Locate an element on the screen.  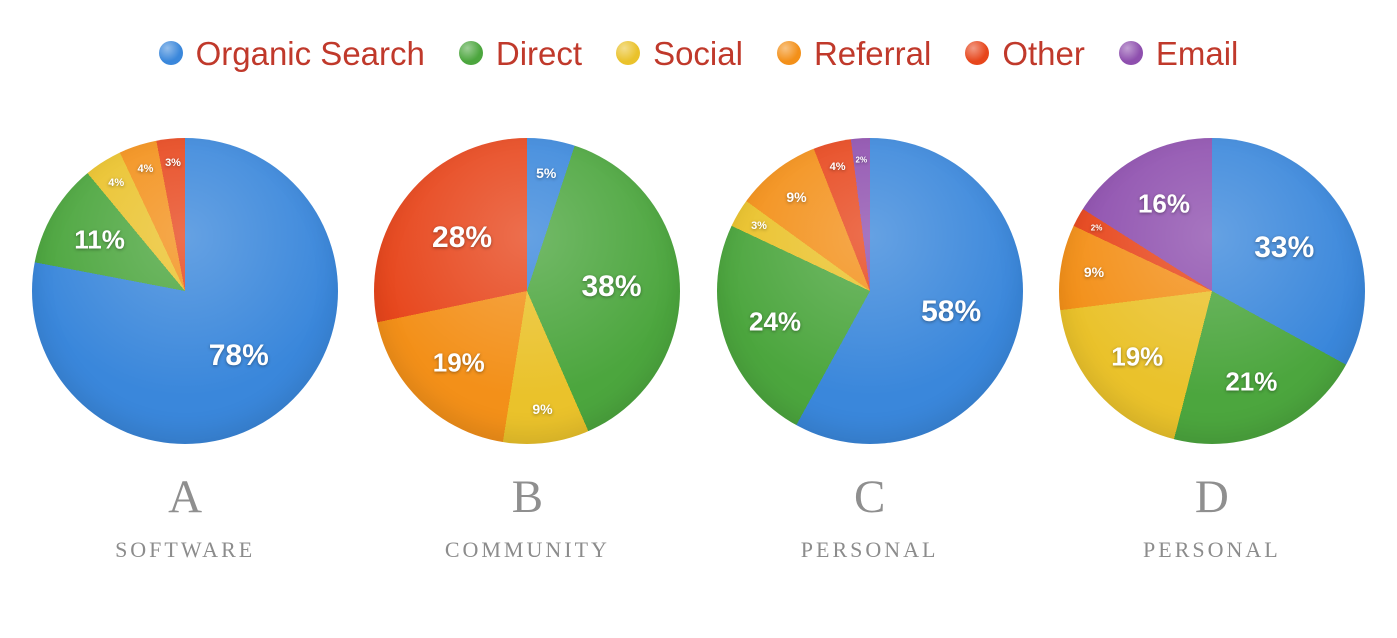
chart-letter: C is located at coordinates (869, 497).